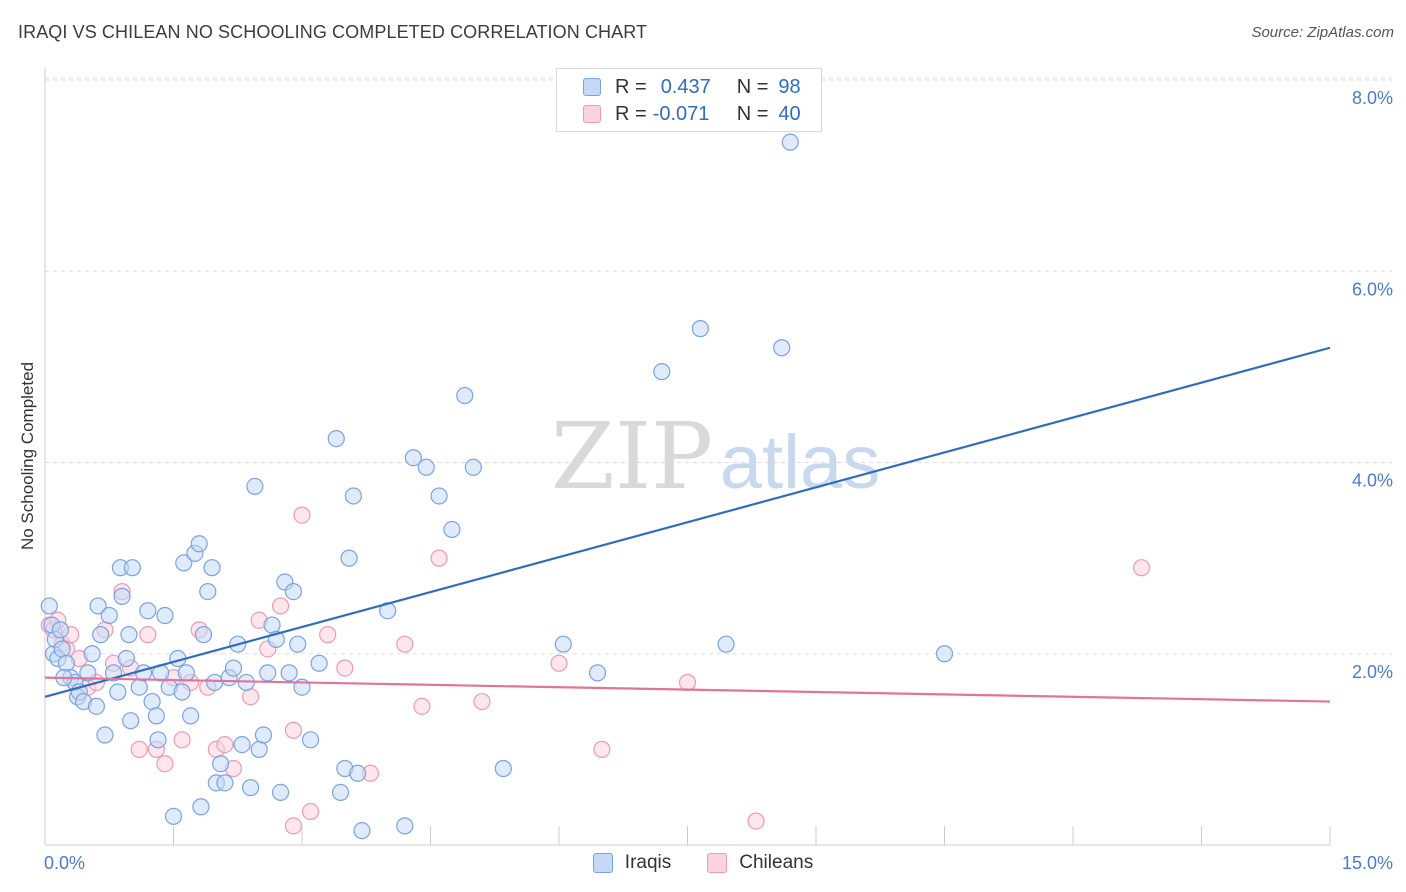  I want to click on legend-label-iraqis: Iraqis, so click(648, 862).